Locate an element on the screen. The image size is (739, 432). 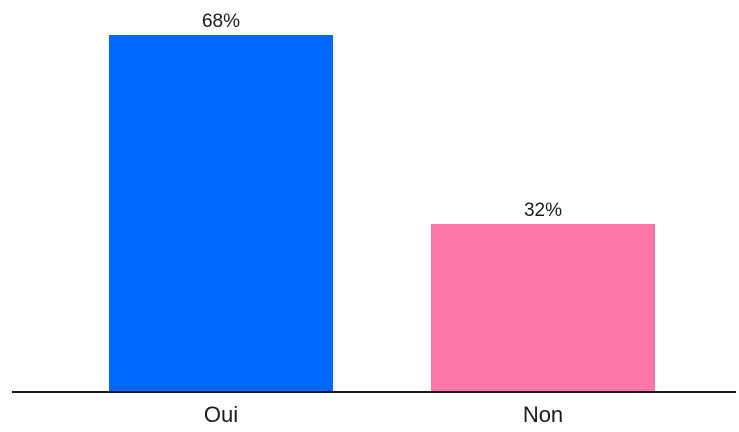
x-tick-label-non: Non is located at coordinates (543, 414).